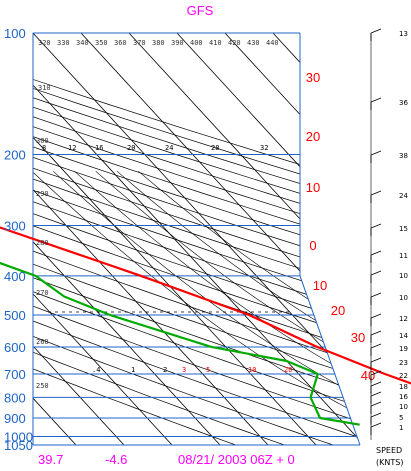 Image resolution: width=411 pixels, height=471 pixels. Describe the element at coordinates (101, 43) in the screenshot. I see `theta-label: 350` at that location.